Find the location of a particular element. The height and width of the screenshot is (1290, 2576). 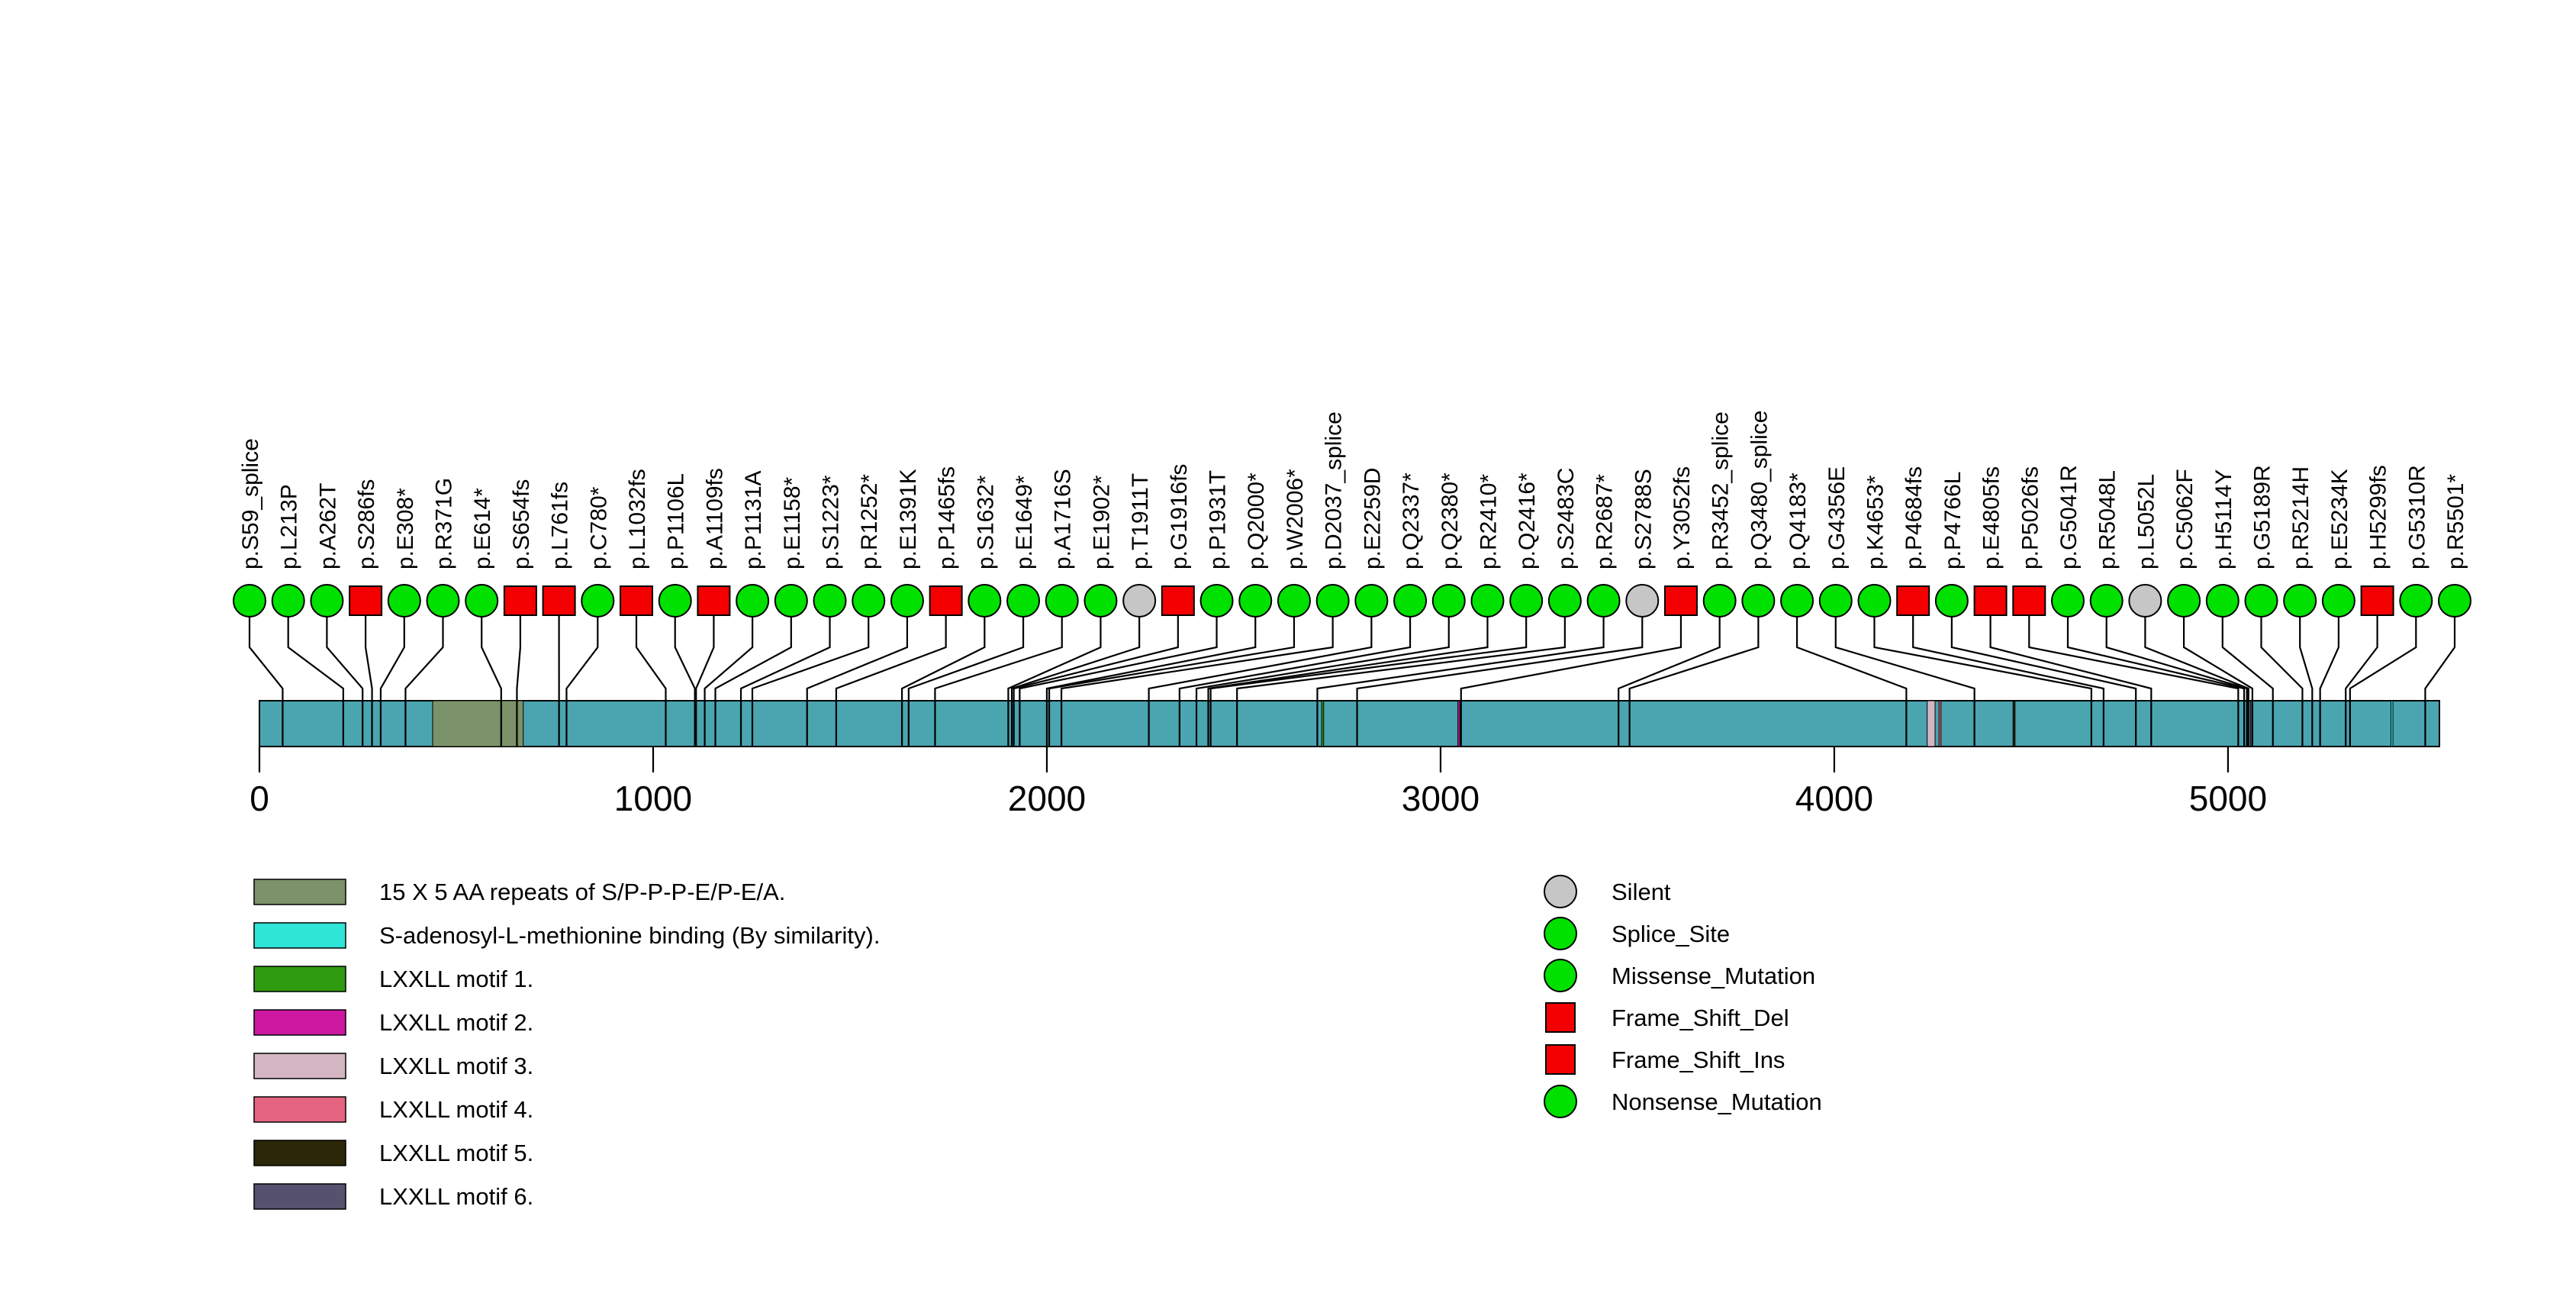

domain-legend-label: LXXLL motif 5. is located at coordinates (456, 1153).